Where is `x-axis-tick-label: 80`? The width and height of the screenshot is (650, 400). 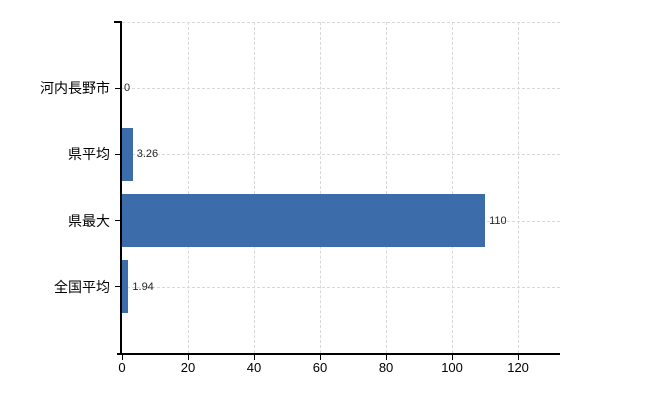 x-axis-tick-label: 80 is located at coordinates (386, 367).